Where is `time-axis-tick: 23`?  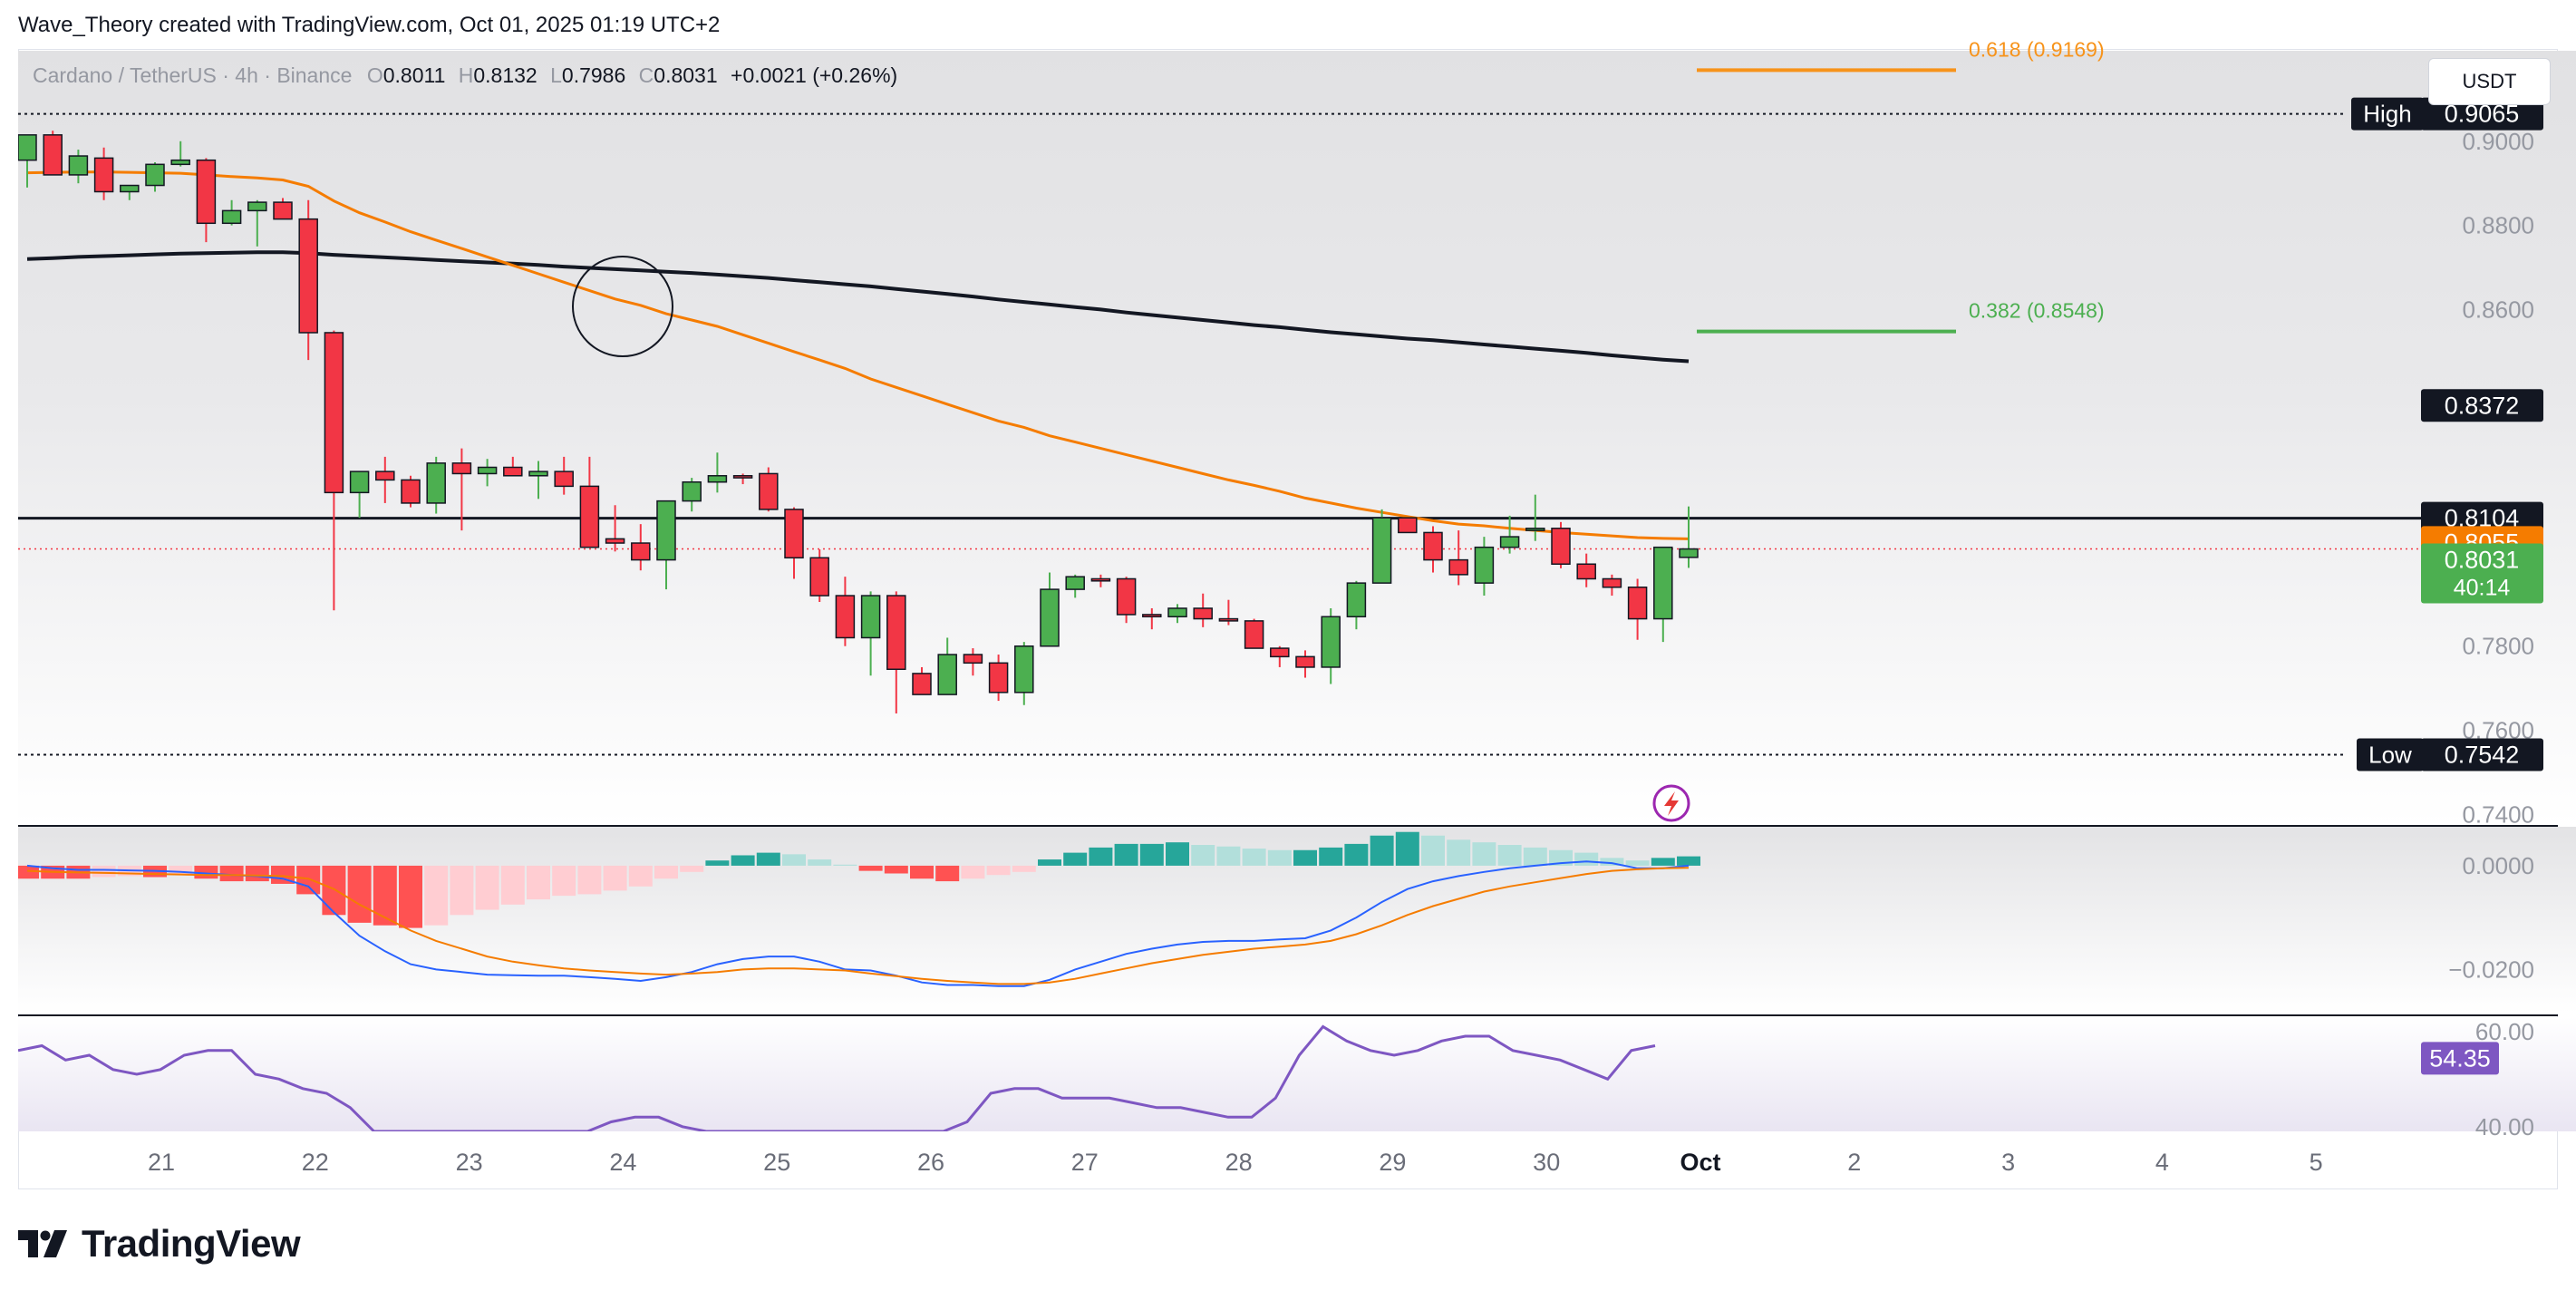 time-axis-tick: 23 is located at coordinates (469, 1162).